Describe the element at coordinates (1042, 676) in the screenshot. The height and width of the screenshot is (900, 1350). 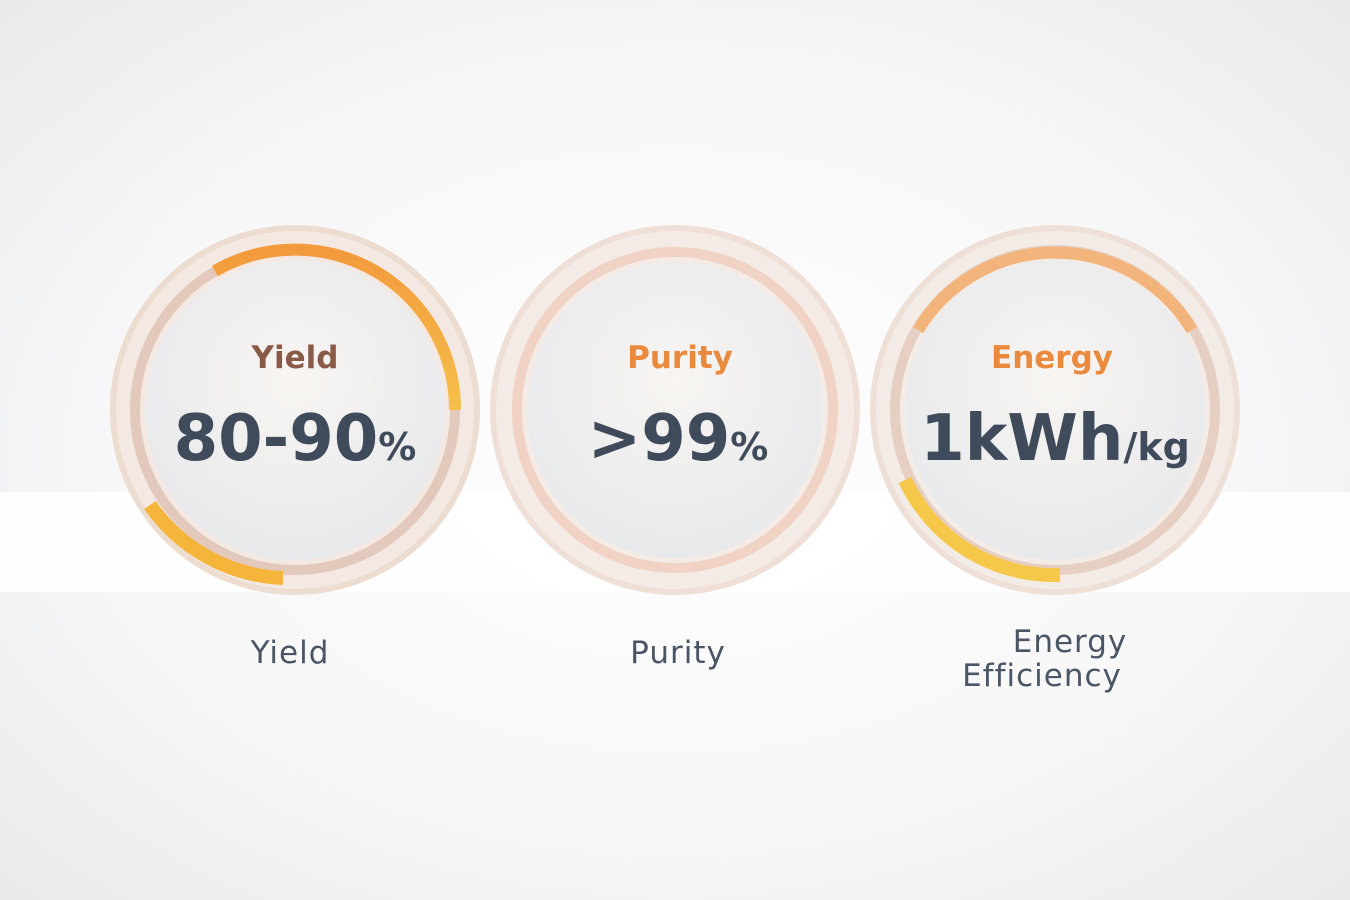
I see `caption: Efficiency` at that location.